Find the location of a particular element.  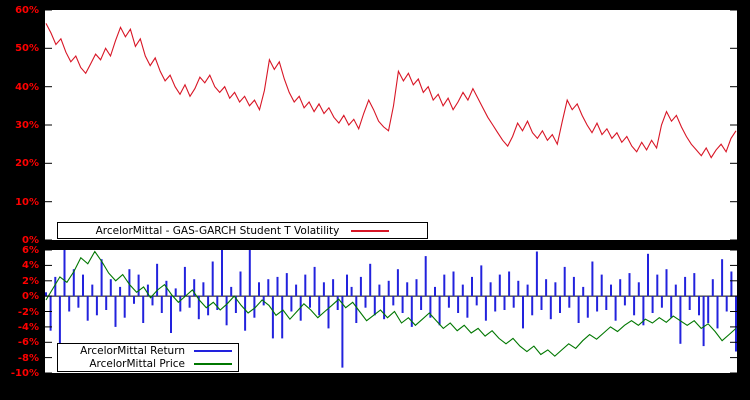

return-price-y-axis-labels: 6% 4% 2% 0% -2% -4% -6% -8% -10% is located at coordinates (21, 312).